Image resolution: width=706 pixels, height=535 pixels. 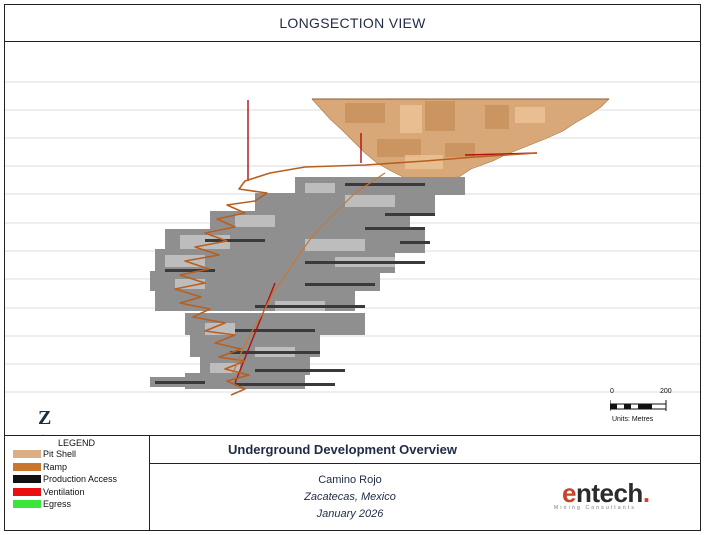 I want to click on scale-bar: 0 200 Units: Metres, so click(x=641, y=411).